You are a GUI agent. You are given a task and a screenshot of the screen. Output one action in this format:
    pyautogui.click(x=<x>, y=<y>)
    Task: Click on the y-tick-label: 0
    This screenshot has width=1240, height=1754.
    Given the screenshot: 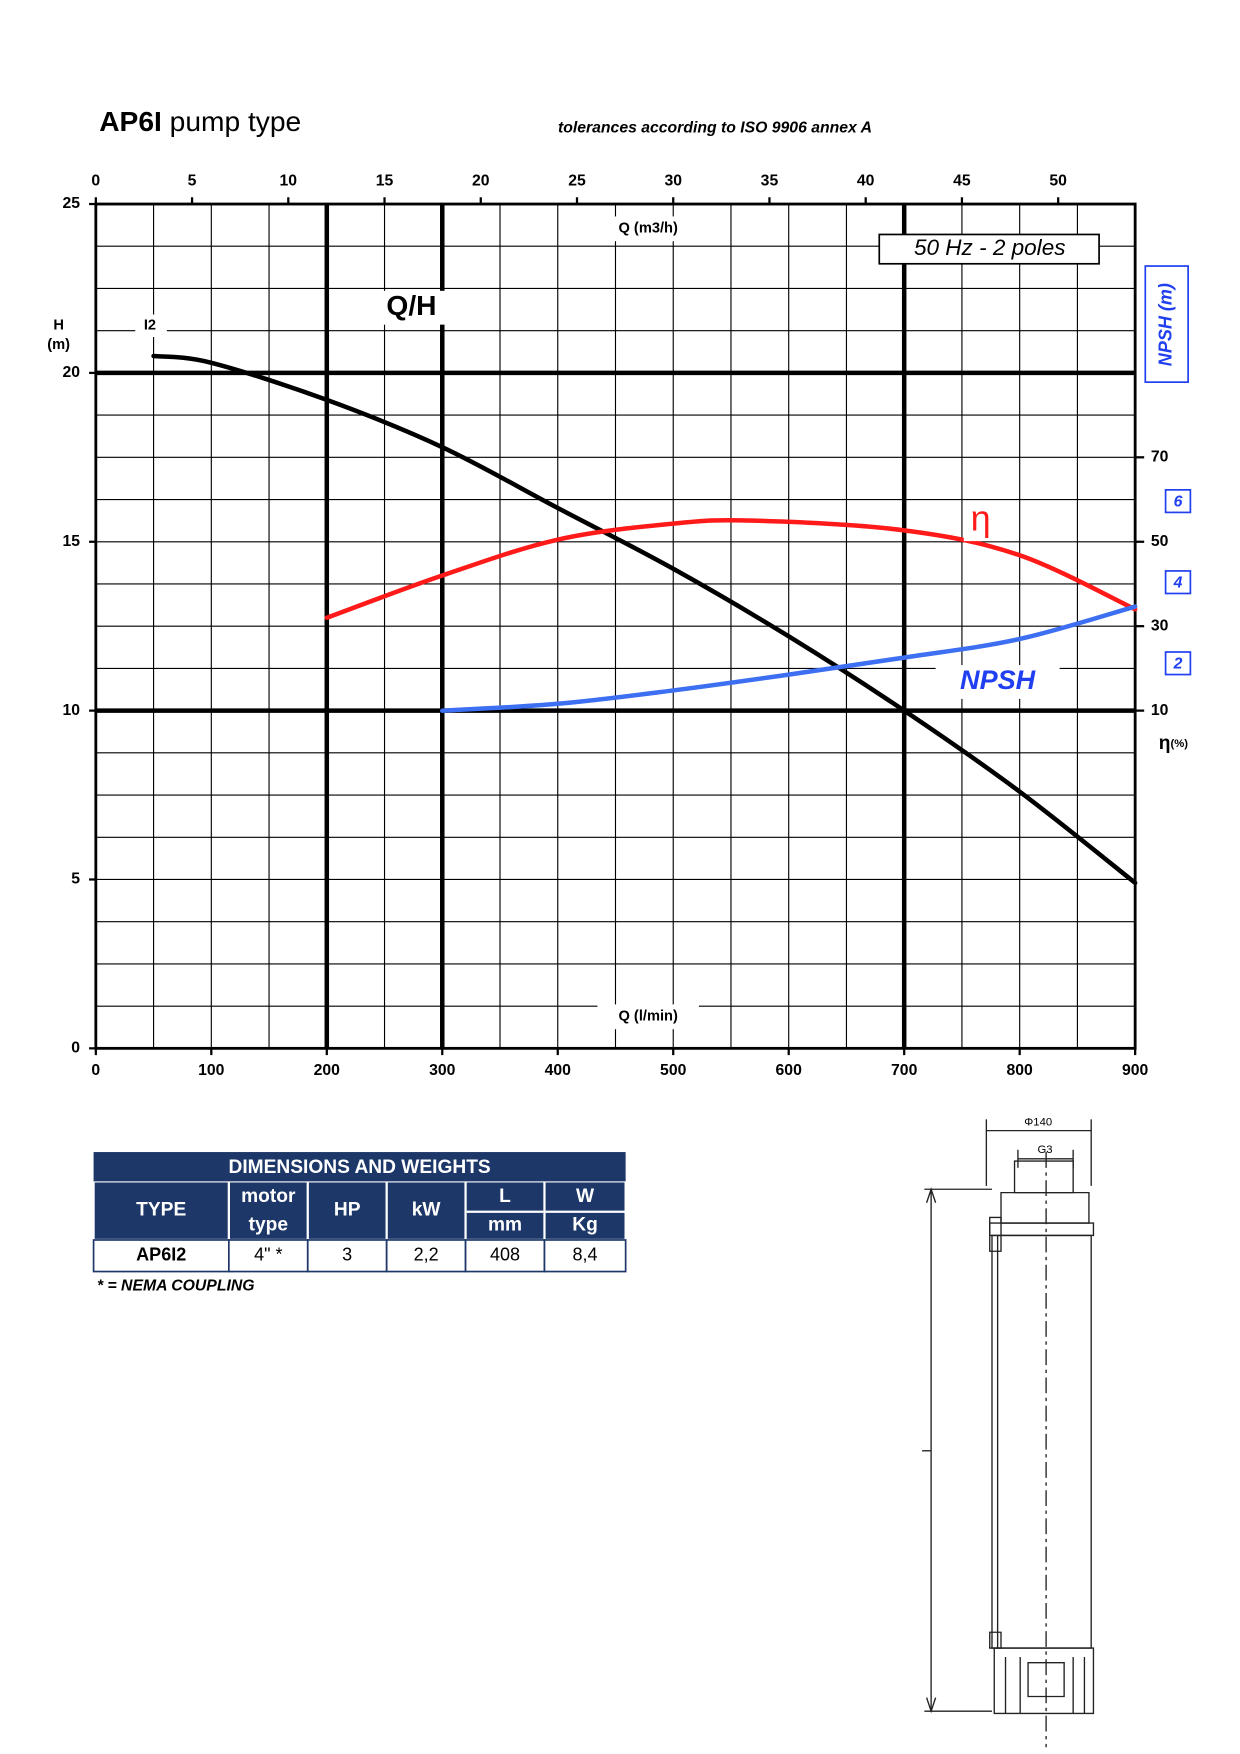 What is the action you would take?
    pyautogui.click(x=75, y=1048)
    